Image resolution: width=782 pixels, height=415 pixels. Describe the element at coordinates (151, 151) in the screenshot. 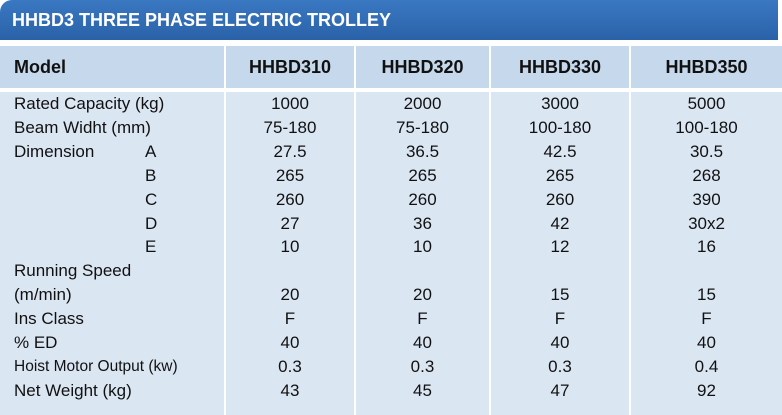

I see `row-sublabel: A` at that location.